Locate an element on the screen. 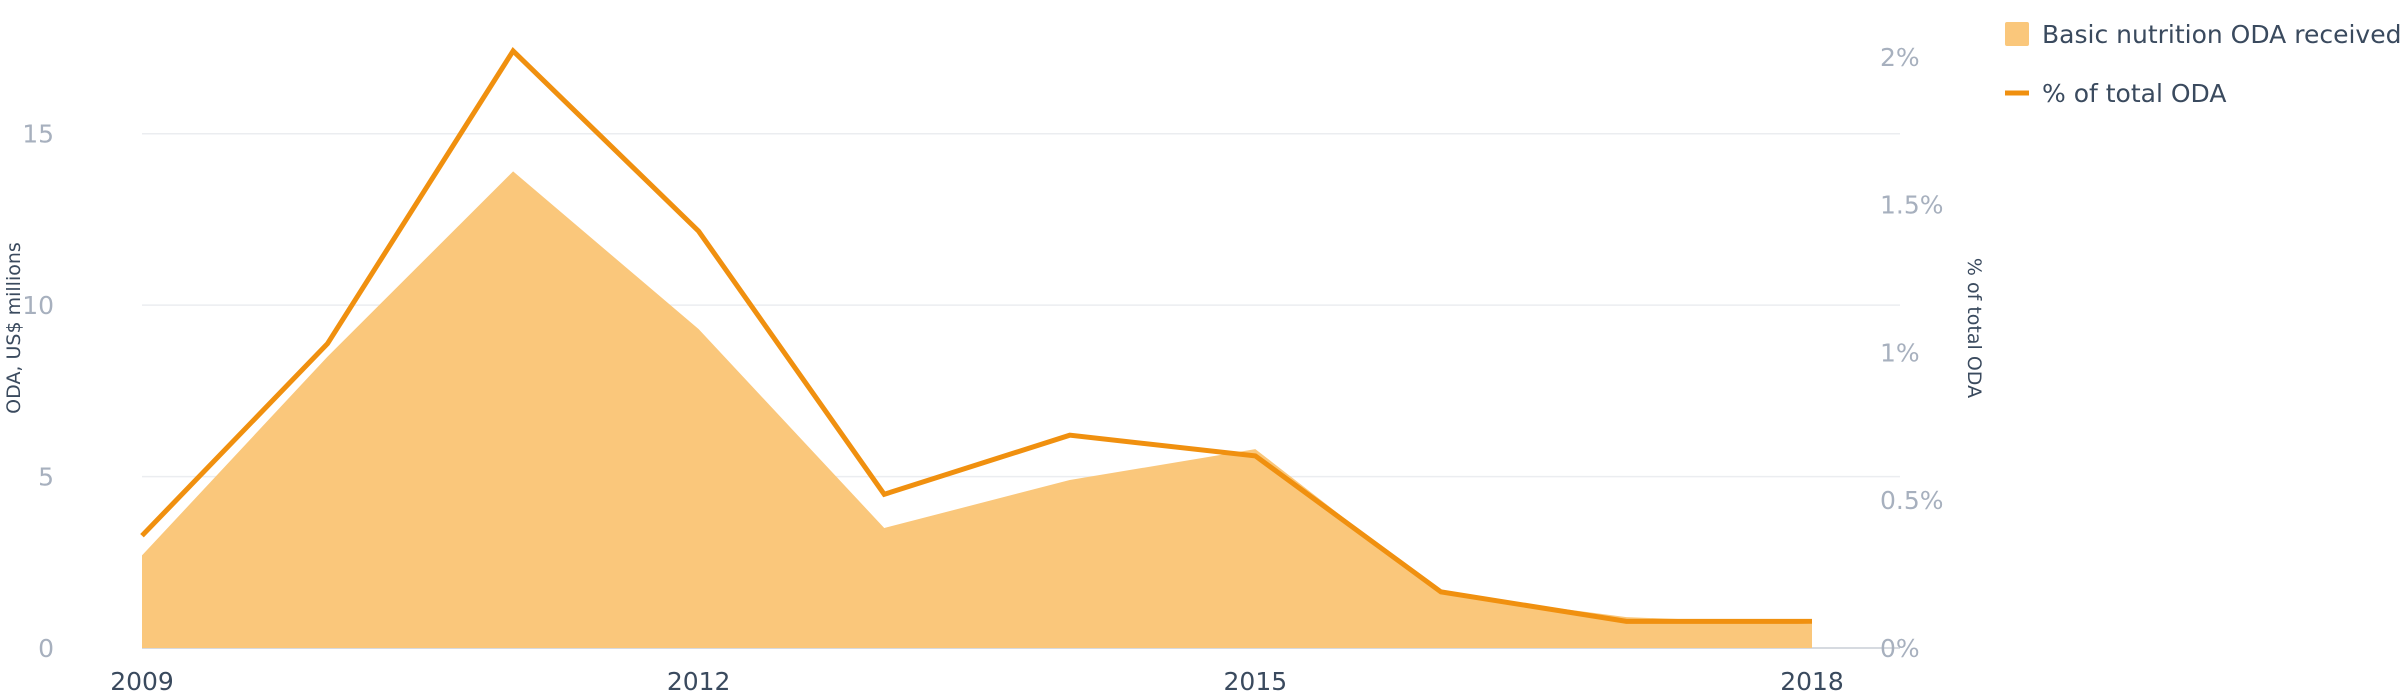 The height and width of the screenshot is (700, 2400). right-tick-label: 1.5% is located at coordinates (1912, 205).